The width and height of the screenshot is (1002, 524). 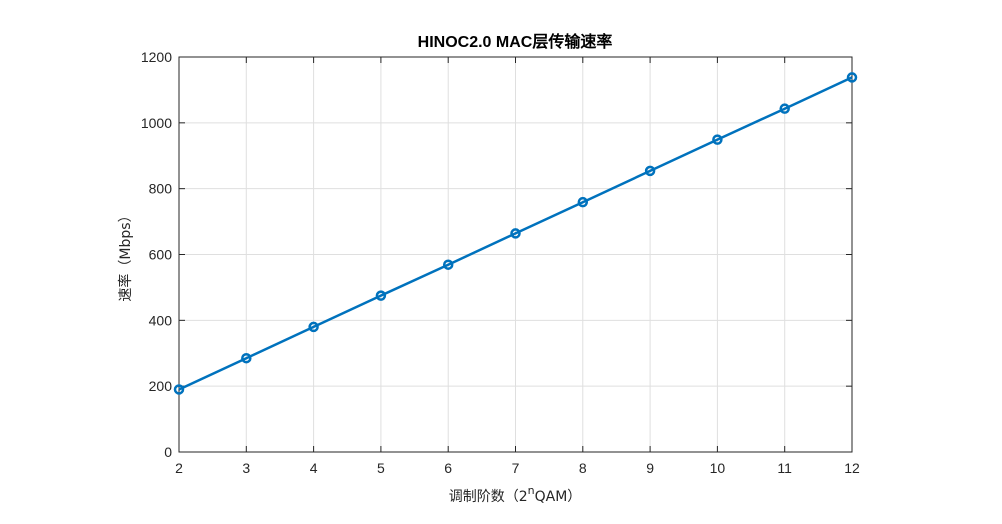 I want to click on x-axis-label-superscript: n, so click(x=531, y=490).